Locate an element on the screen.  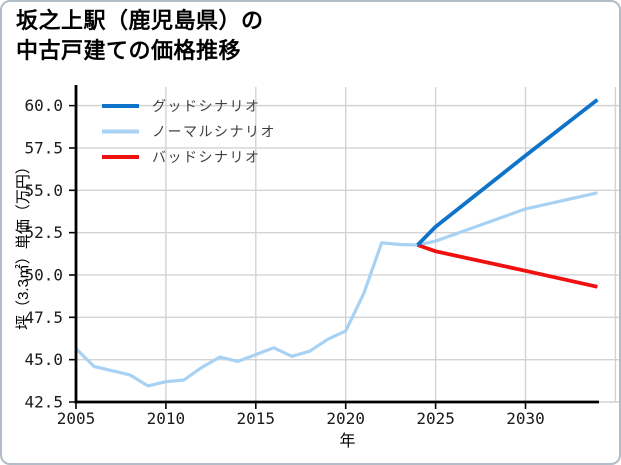
chart-title: 坂之上駅（鹿児島県）の 中古戸建ての価格推移 is located at coordinates (140, 35).